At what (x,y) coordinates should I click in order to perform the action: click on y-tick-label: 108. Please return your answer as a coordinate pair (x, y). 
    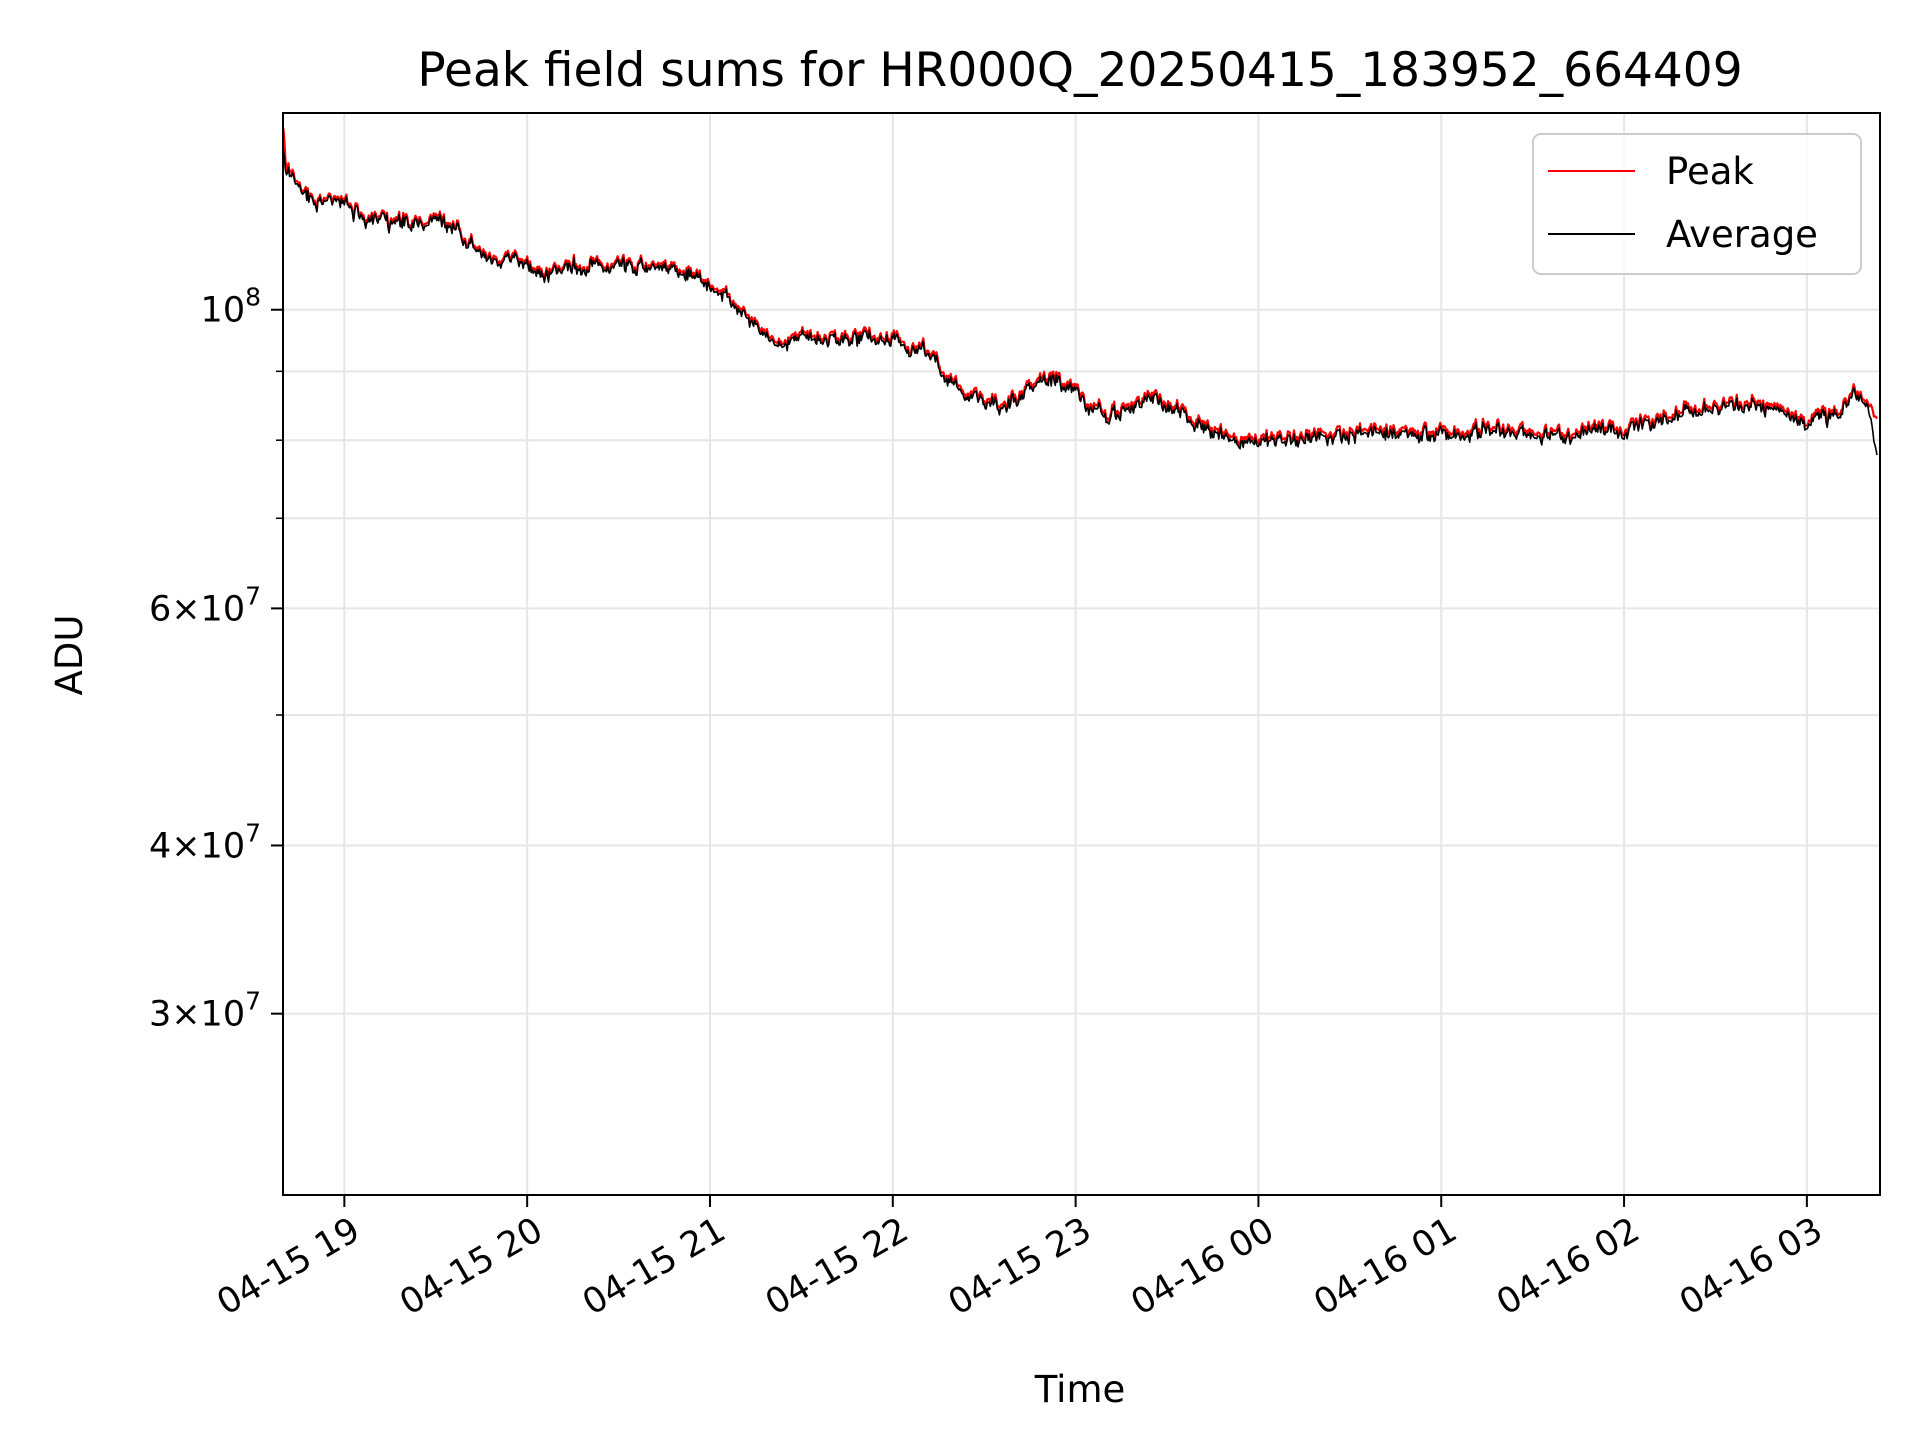
    Looking at the image, I should click on (231, 307).